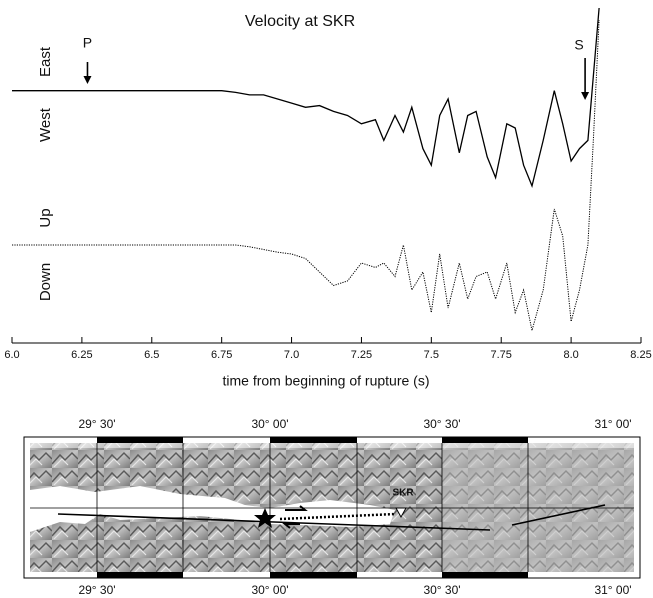 This screenshot has width=653, height=598. Describe the element at coordinates (45, 217) in the screenshot. I see `y-label: Up` at that location.